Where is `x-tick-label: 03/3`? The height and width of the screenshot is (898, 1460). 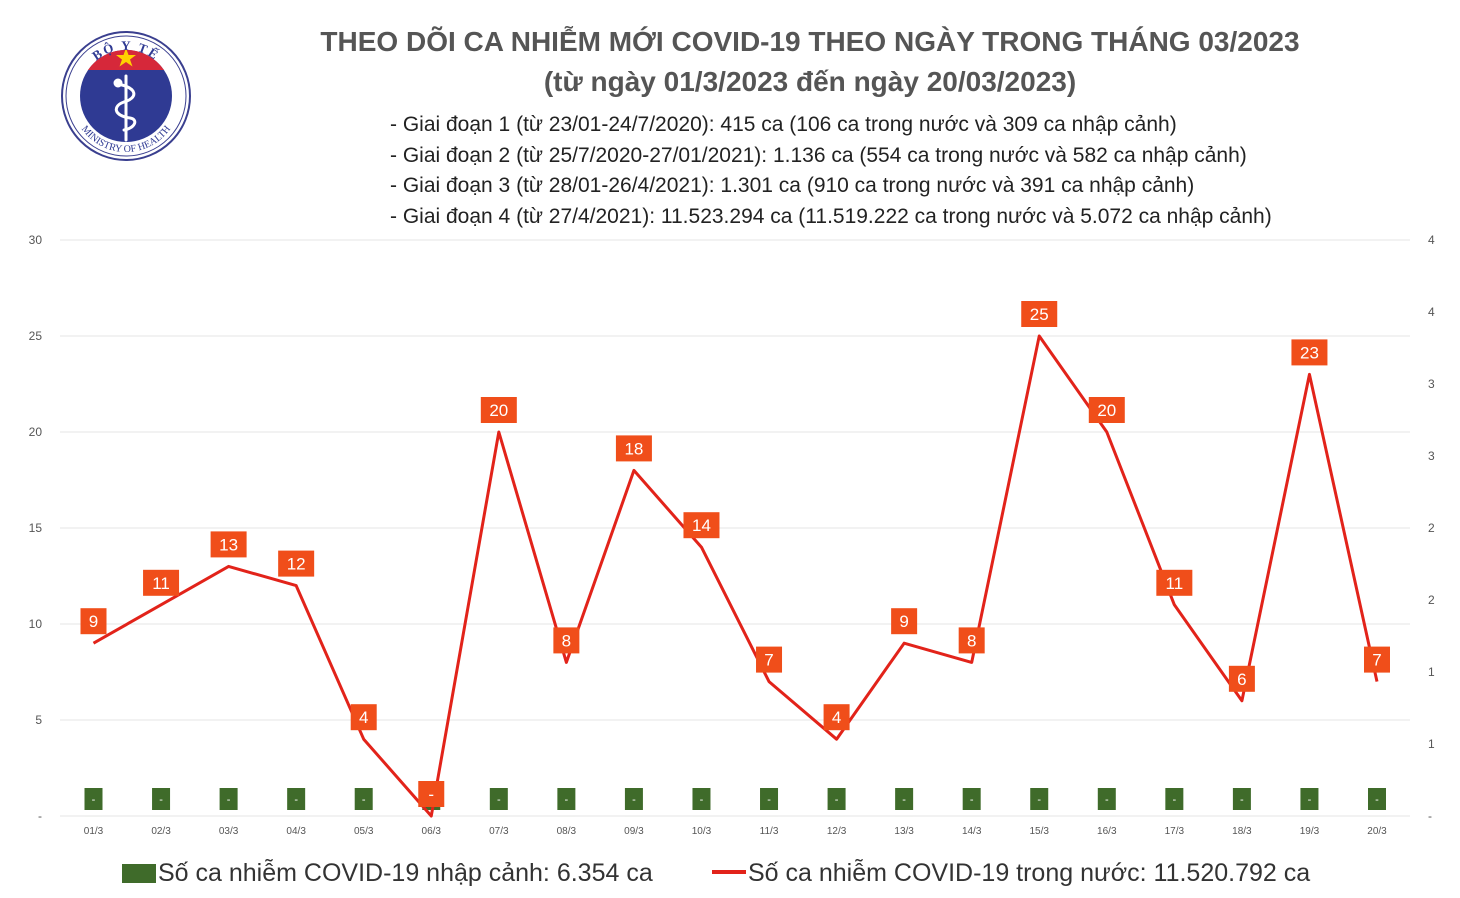
x-tick-label: 03/3 is located at coordinates (229, 831).